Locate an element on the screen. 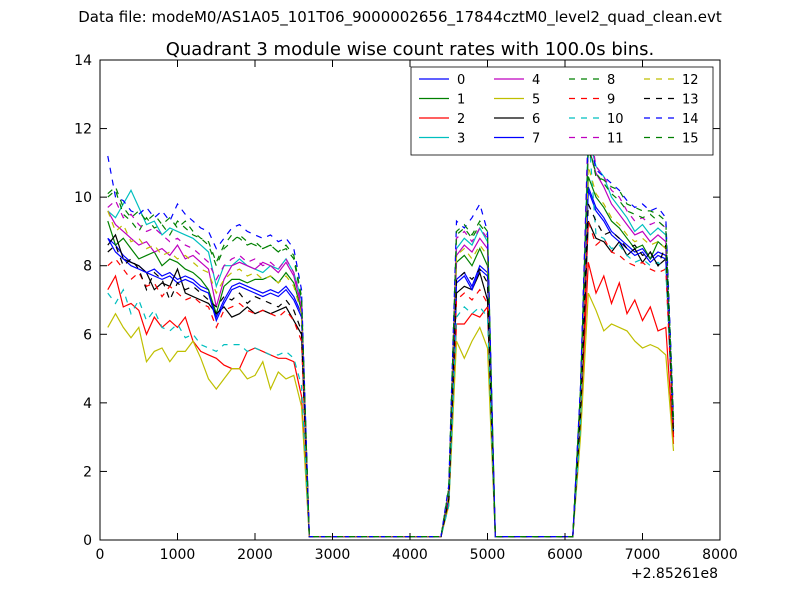  x-tick-label: 1000 is located at coordinates (178, 555).